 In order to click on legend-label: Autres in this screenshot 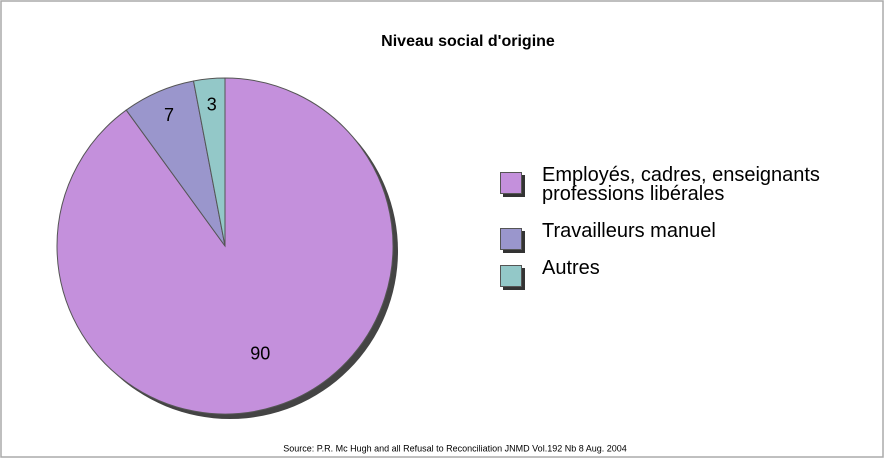, I will do `click(571, 268)`.